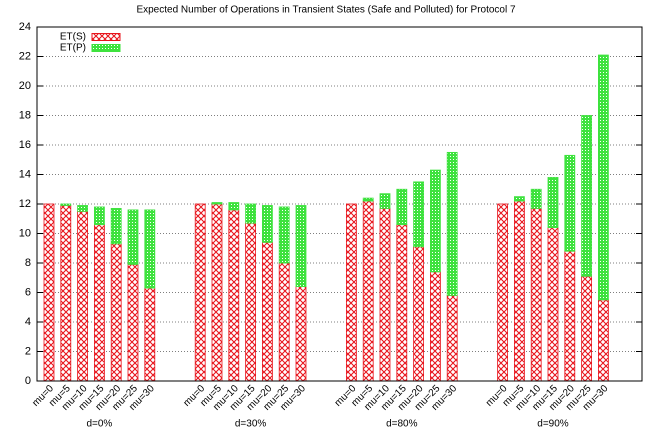  I want to click on y-tick-label: 2, so click(28, 351).